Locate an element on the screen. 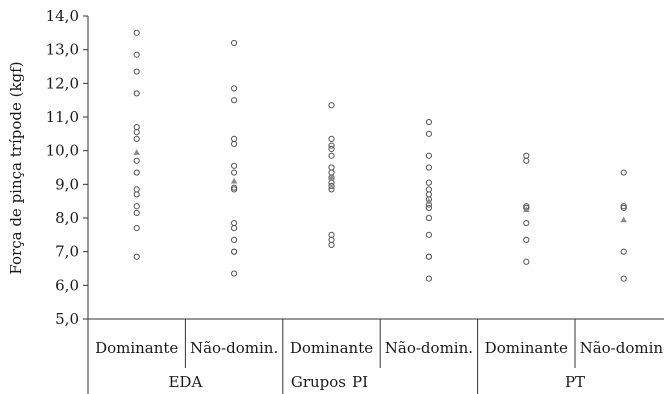 The height and width of the screenshot is (394, 664). mean-markers is located at coordinates (380, 186).